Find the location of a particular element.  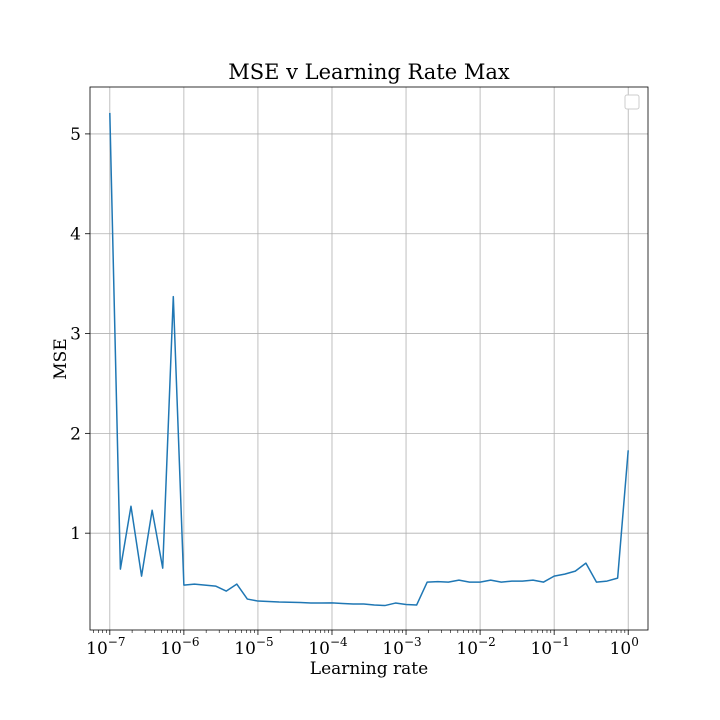

x-tick-label: 10⁻⁴ is located at coordinates (328, 647).